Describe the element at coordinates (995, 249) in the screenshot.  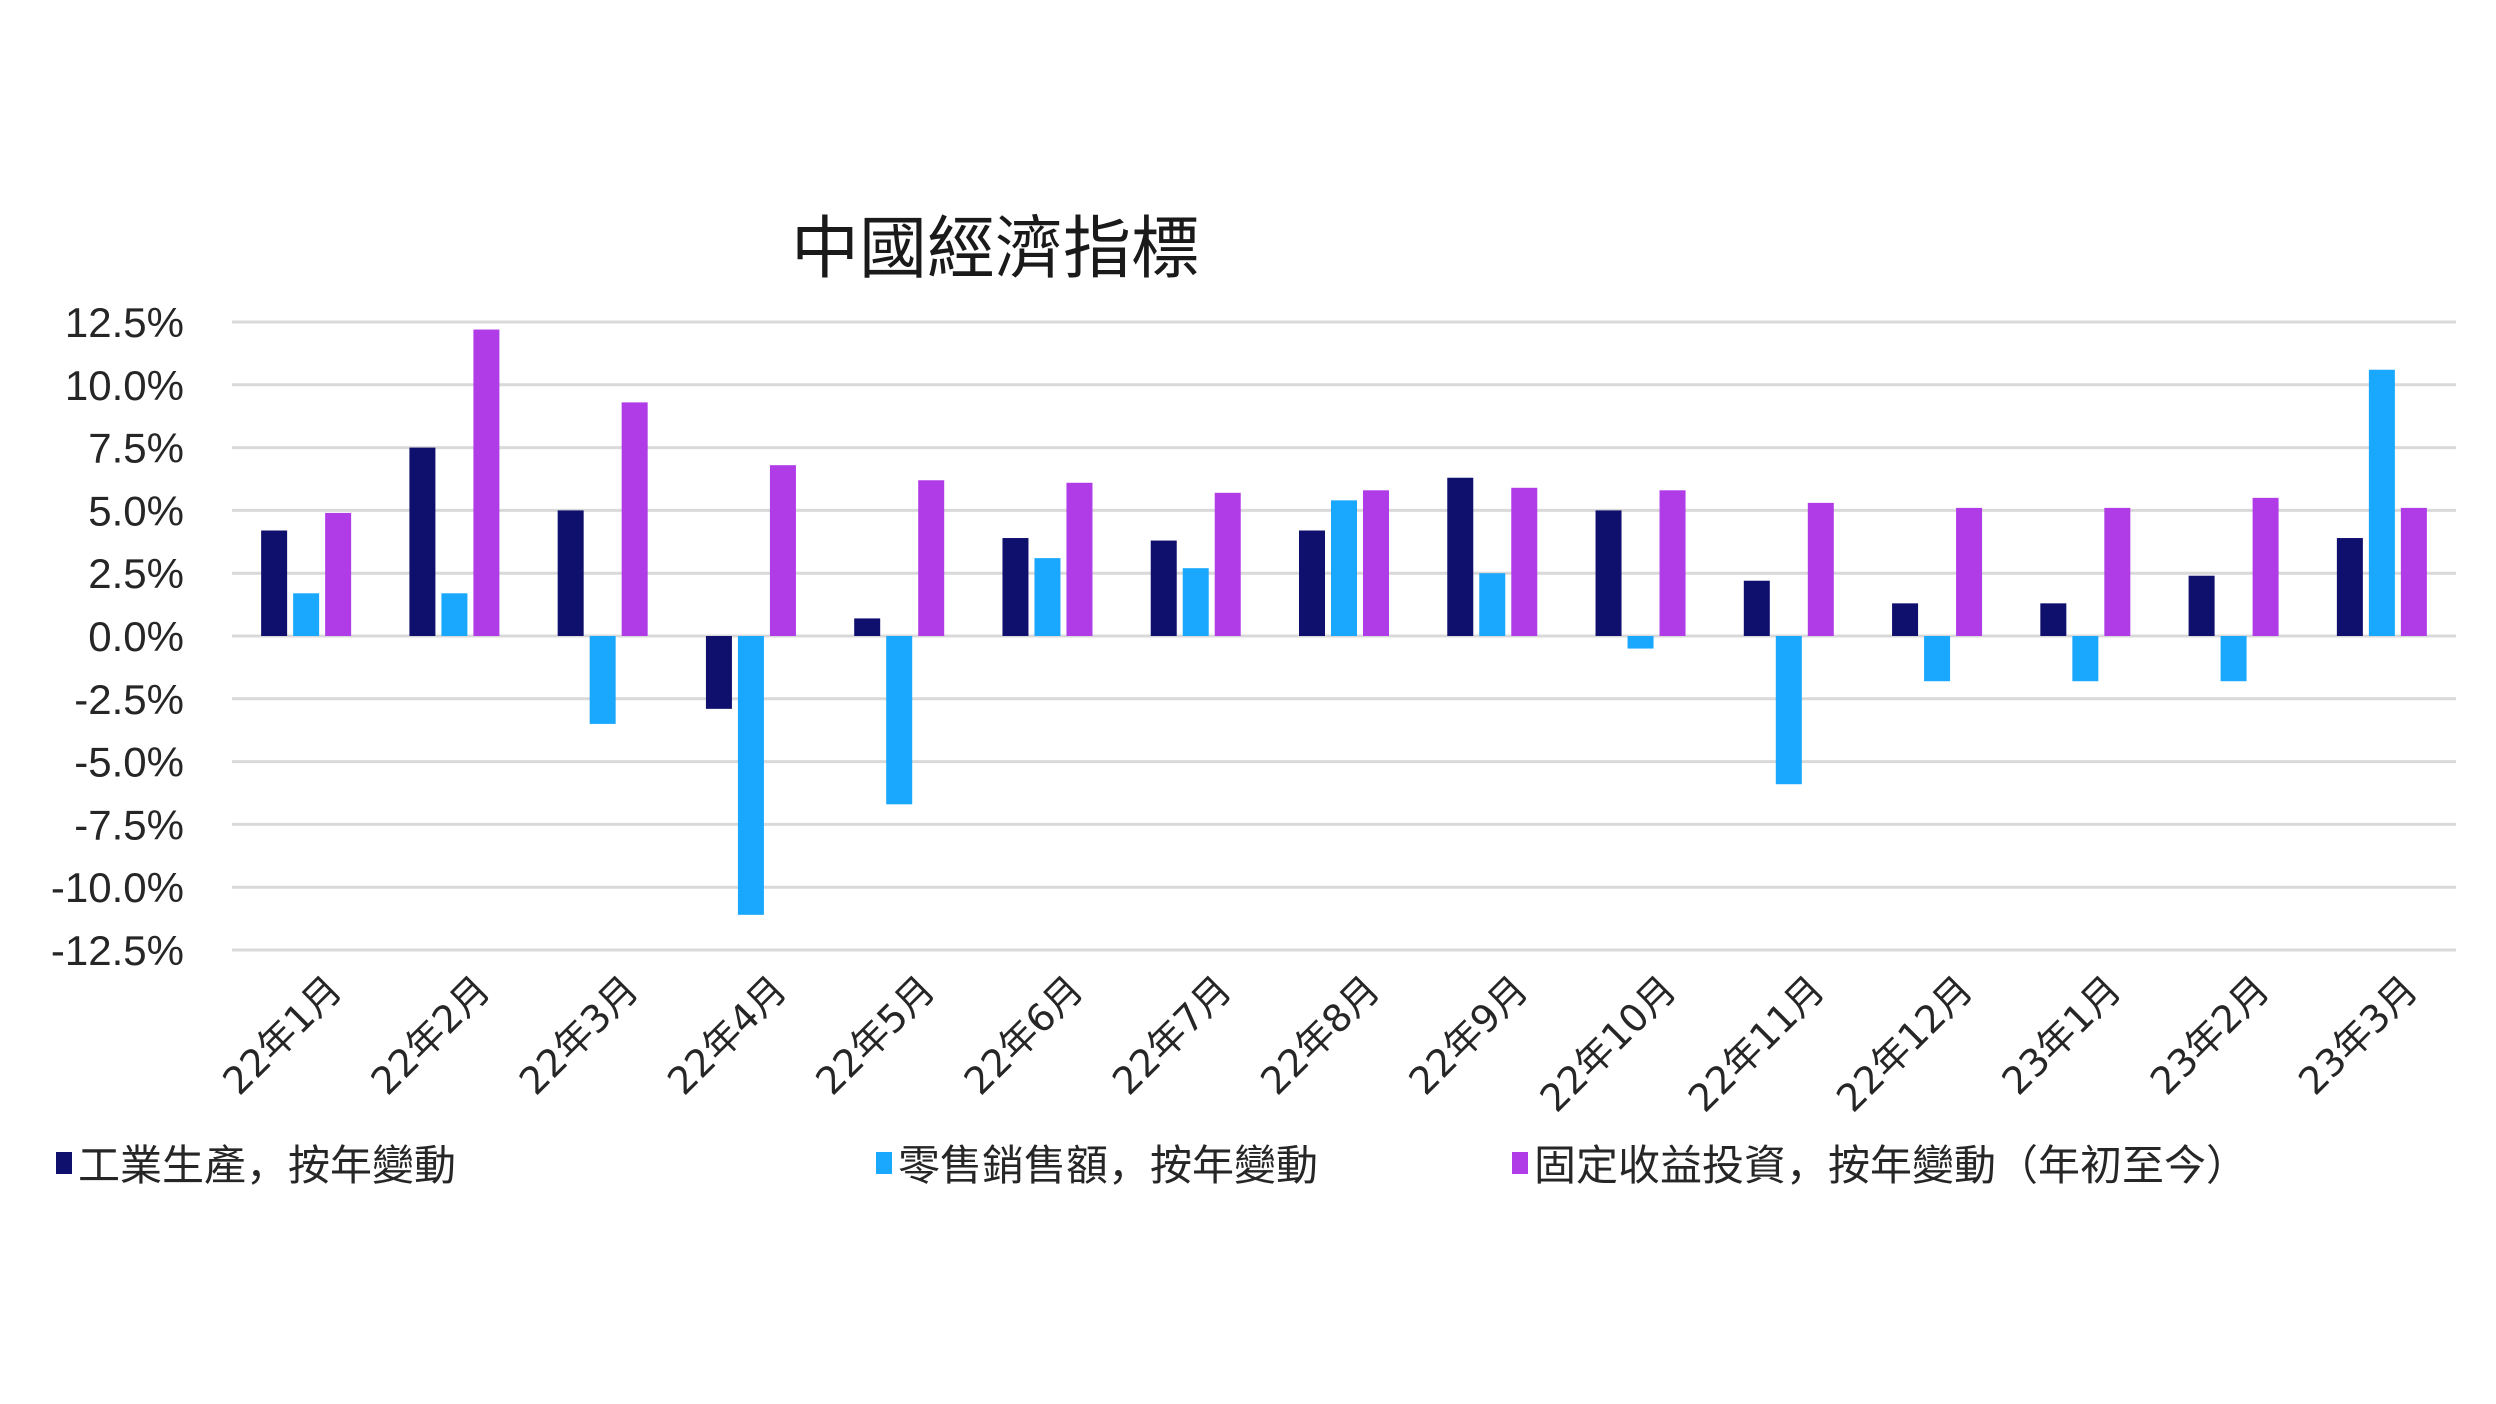
I see `chart-title: 中國經濟指標` at that location.